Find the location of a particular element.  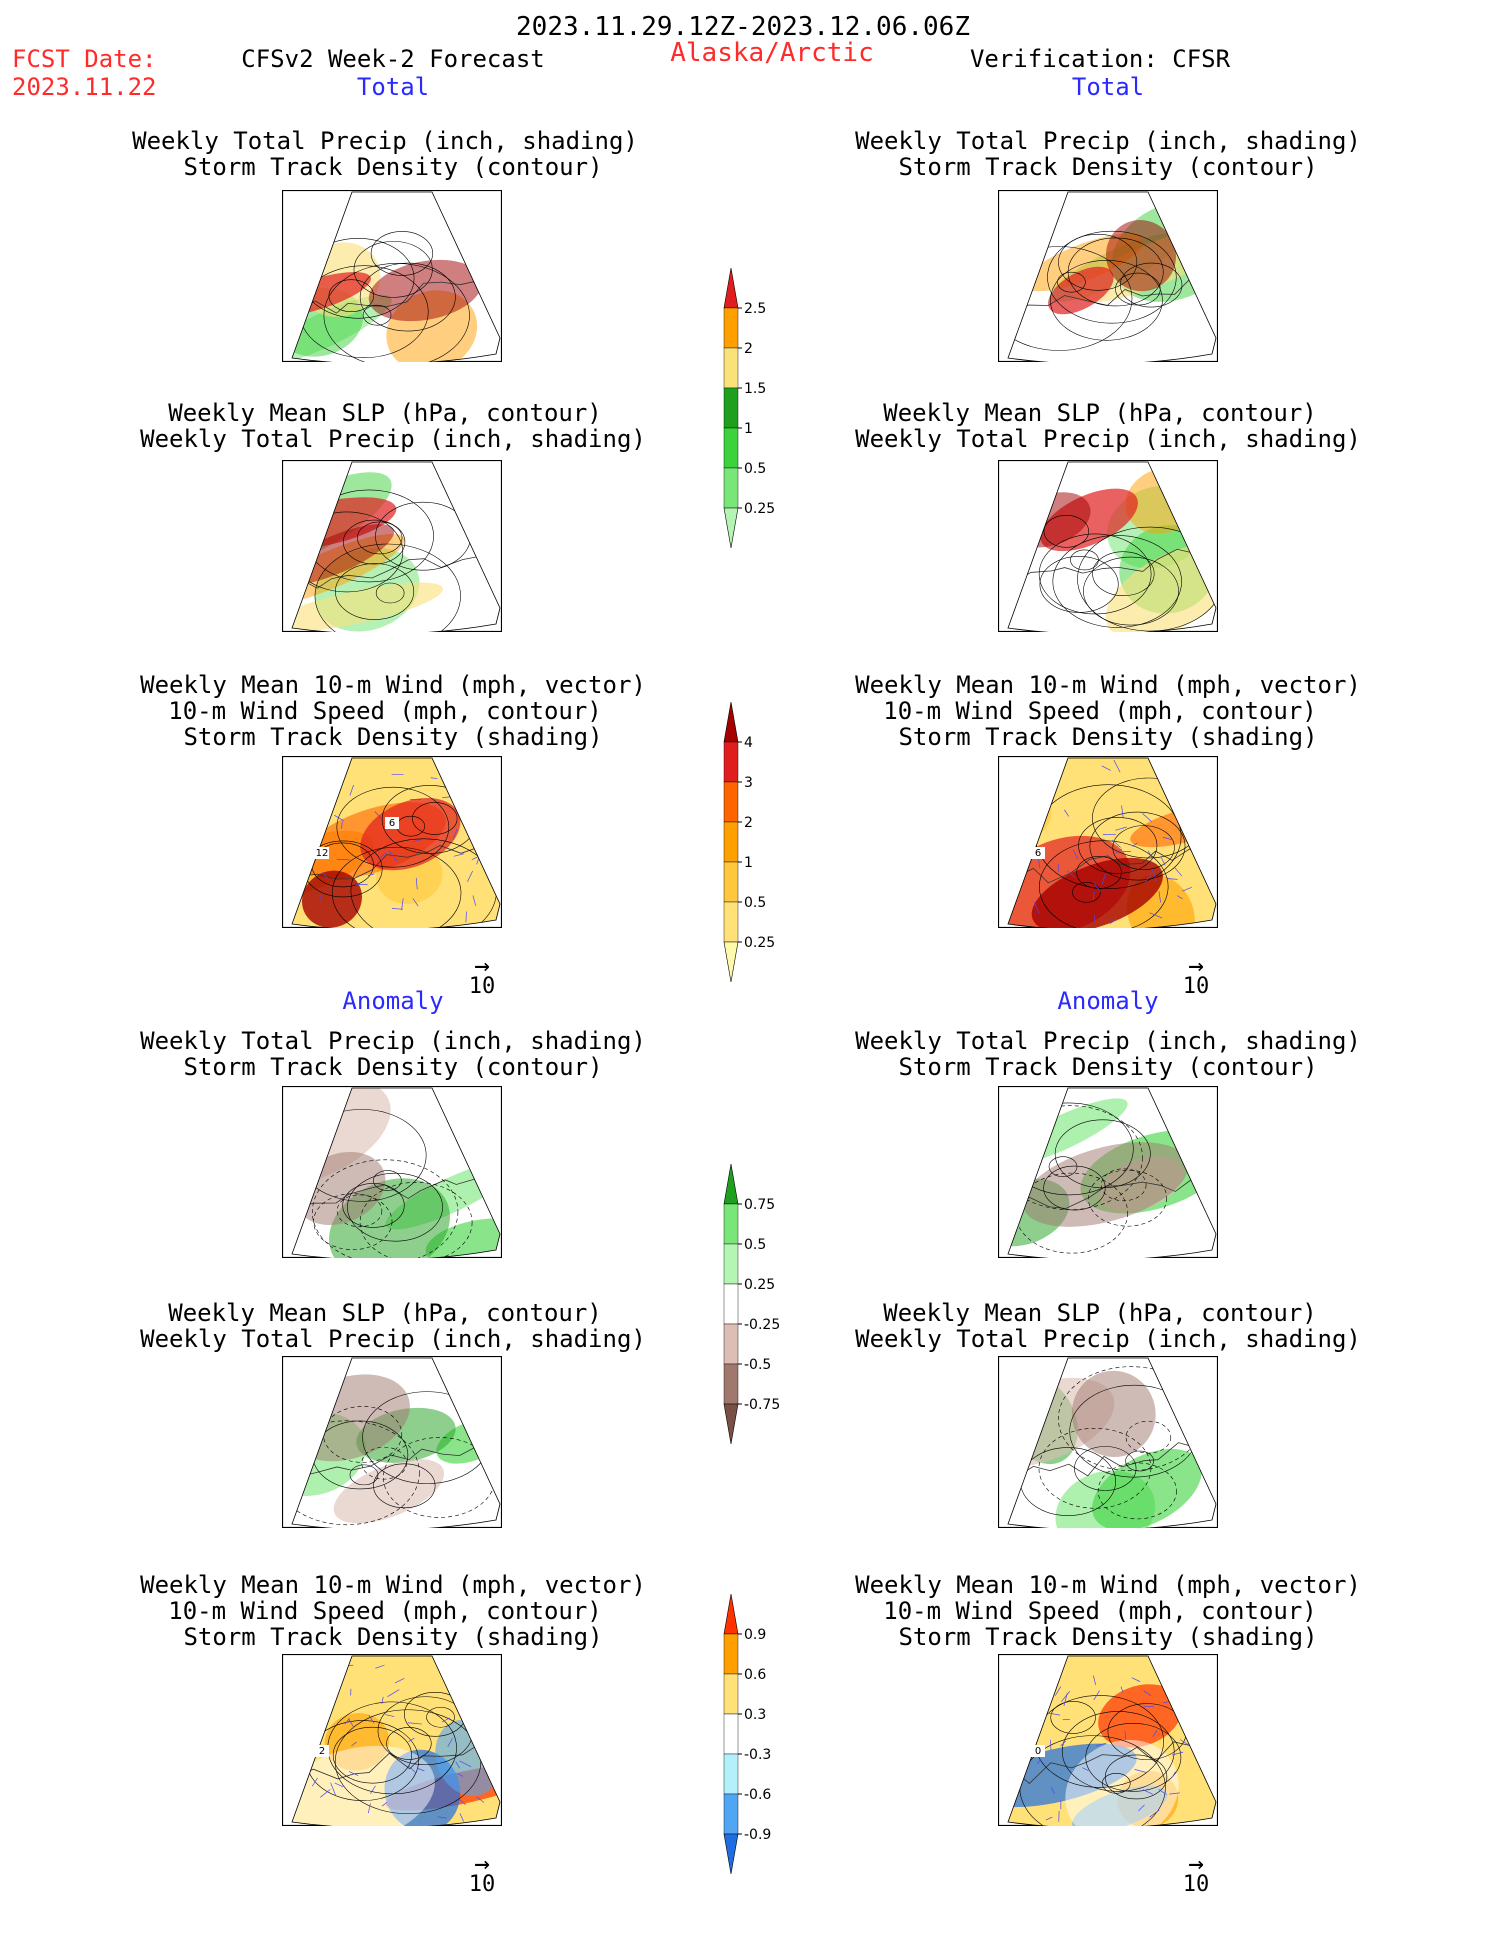

title-l6-c: Storm Track Density (shading) is located at coordinates (392, 1637).